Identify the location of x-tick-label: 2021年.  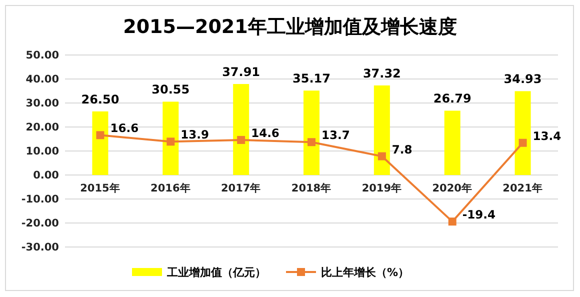
(522, 187).